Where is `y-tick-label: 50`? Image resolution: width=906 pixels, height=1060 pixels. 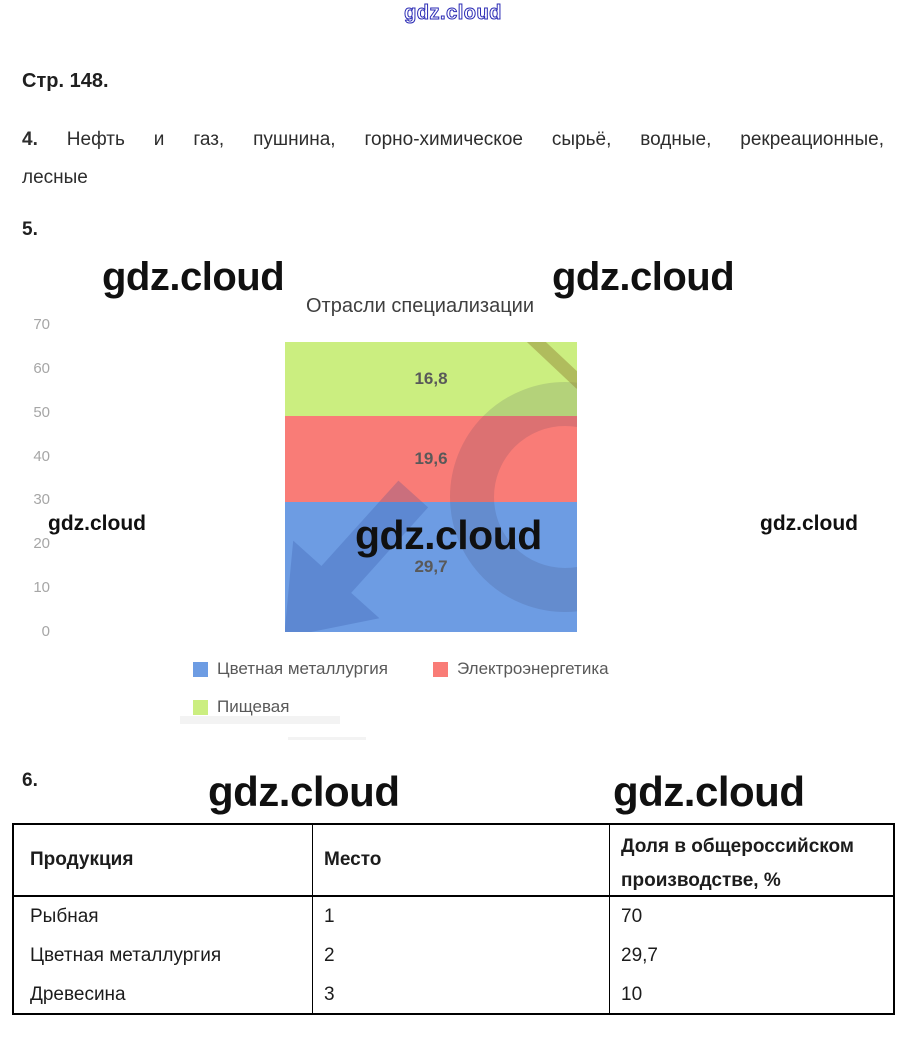 y-tick-label: 50 is located at coordinates (41, 412).